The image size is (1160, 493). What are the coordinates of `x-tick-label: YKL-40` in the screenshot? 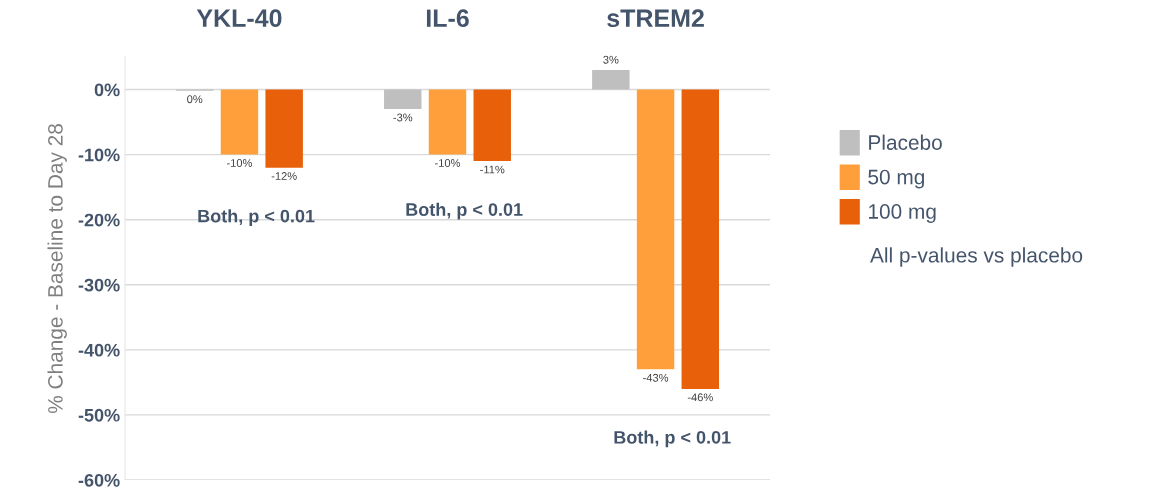 It's located at (239, 18).